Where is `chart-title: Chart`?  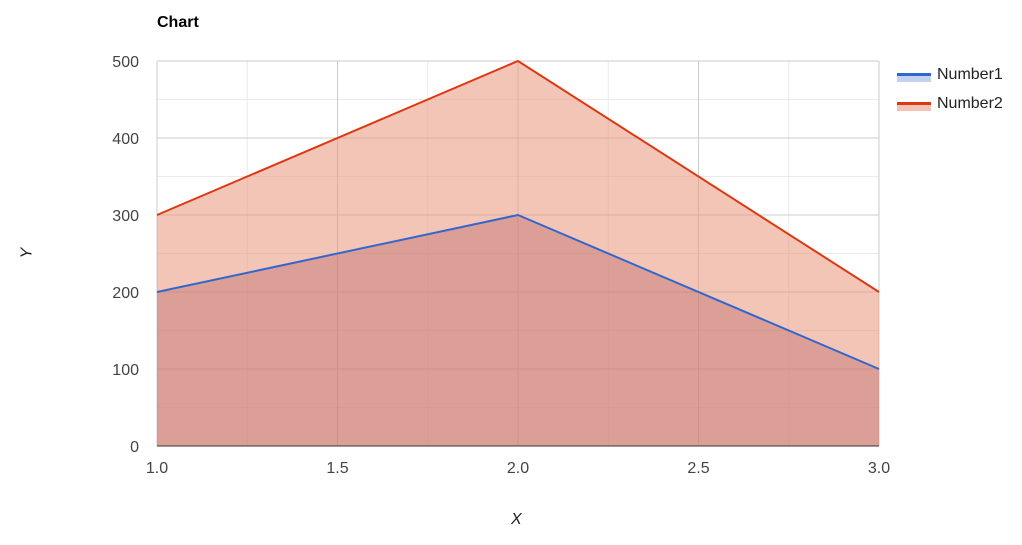
chart-title: Chart is located at coordinates (178, 22).